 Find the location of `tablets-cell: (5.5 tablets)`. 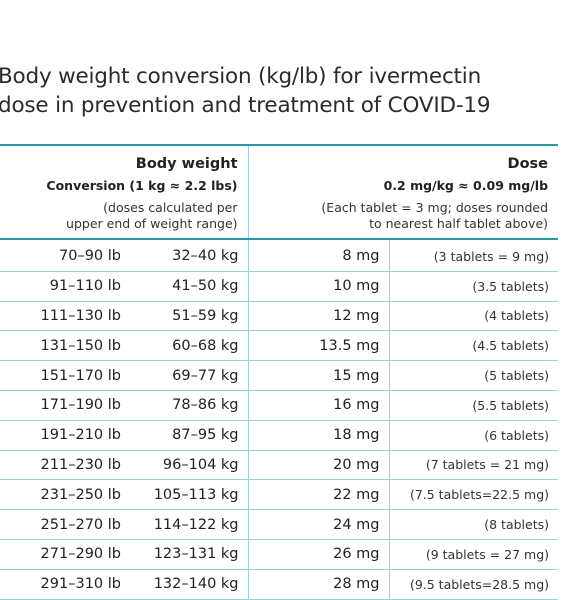

tablets-cell: (5.5 tablets) is located at coordinates (474, 405).